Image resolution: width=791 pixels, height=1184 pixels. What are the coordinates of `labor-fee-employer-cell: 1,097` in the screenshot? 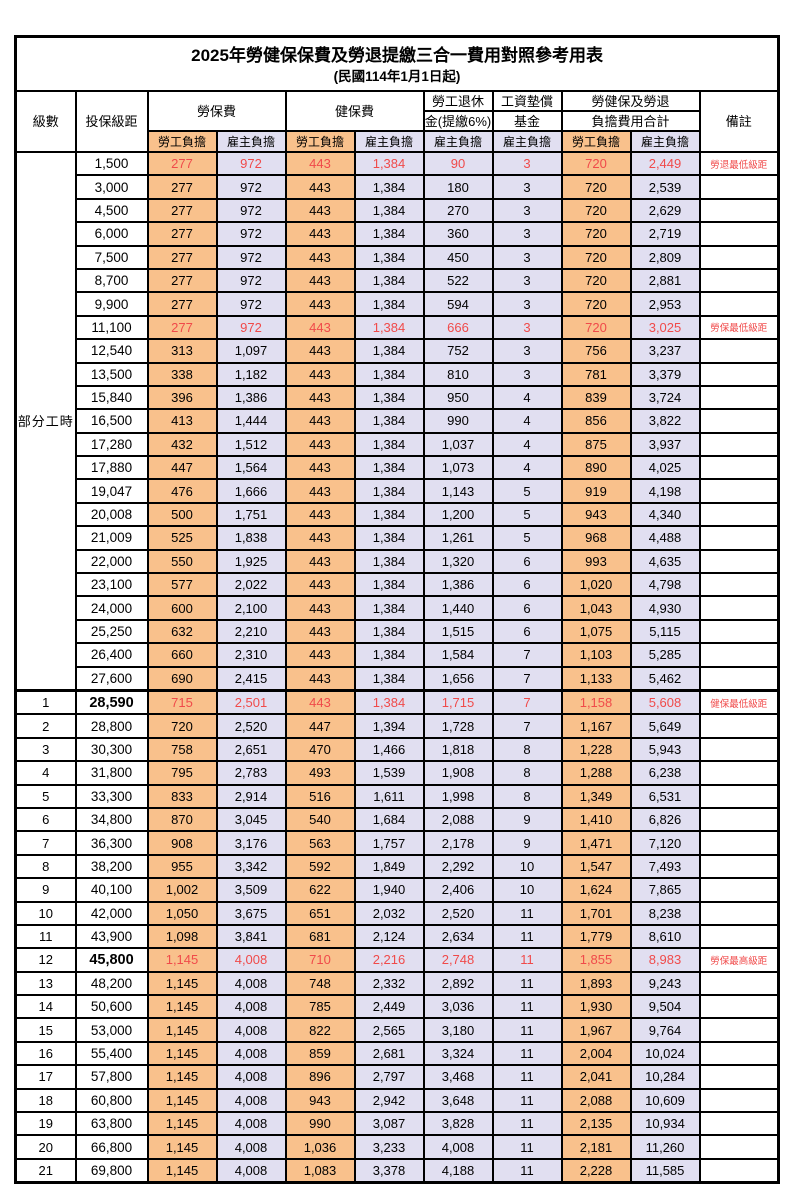 It's located at (251, 351).